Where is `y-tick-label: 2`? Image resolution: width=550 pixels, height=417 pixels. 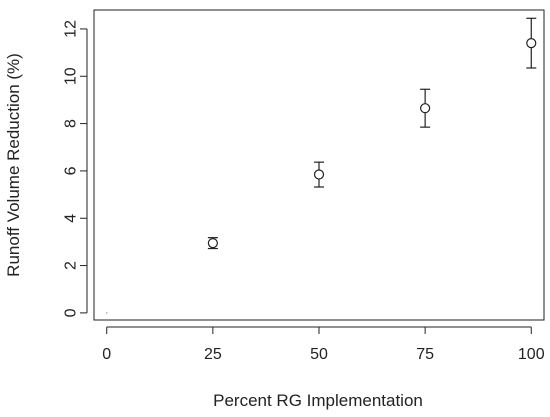
y-tick-label: 2 is located at coordinates (71, 265).